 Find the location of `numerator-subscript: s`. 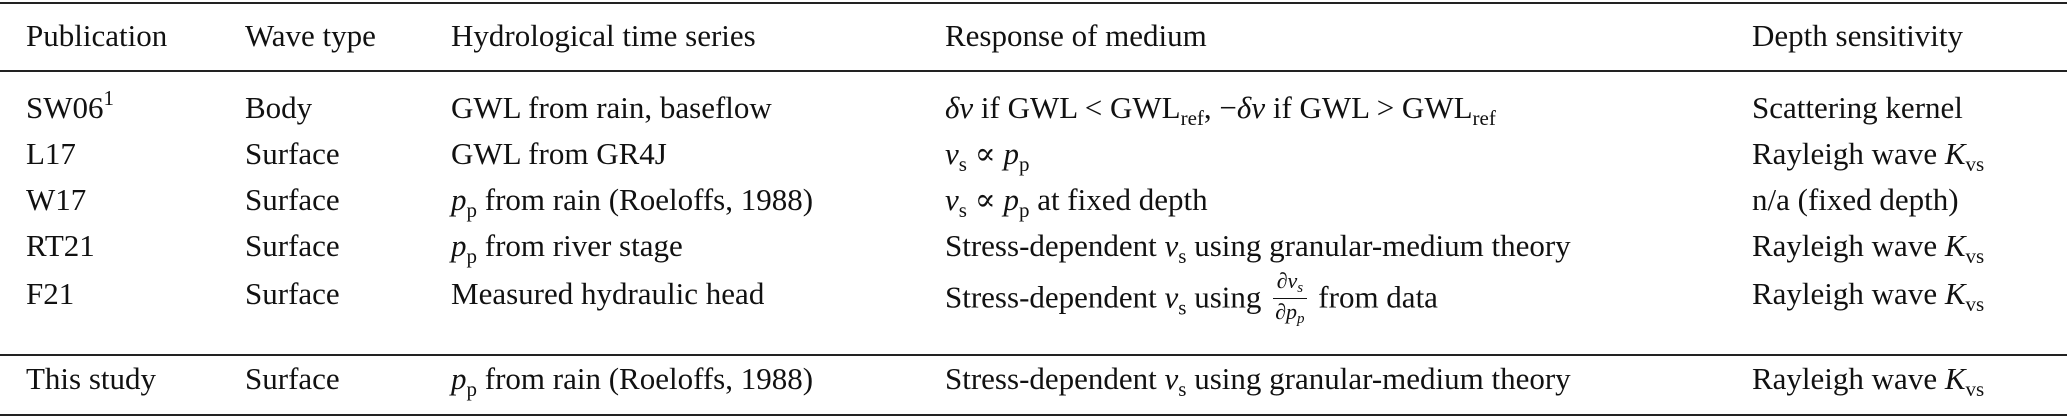

numerator-subscript: s is located at coordinates (1300, 288).